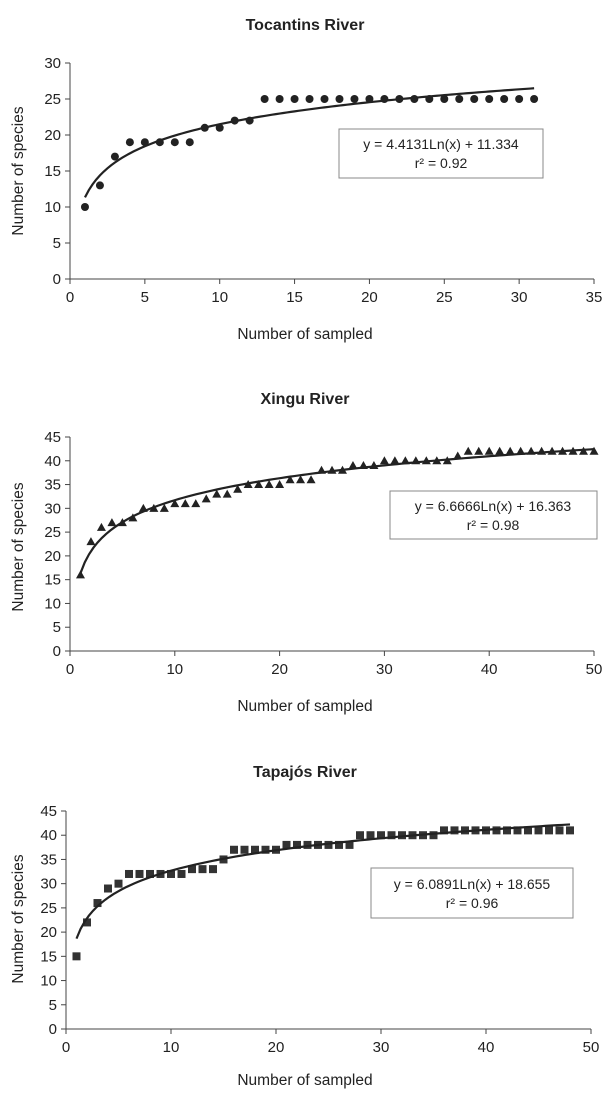  What do you see at coordinates (441, 144) in the screenshot?
I see `trendline-equation: y = 4.4131Ln(x) + 11.334` at bounding box center [441, 144].